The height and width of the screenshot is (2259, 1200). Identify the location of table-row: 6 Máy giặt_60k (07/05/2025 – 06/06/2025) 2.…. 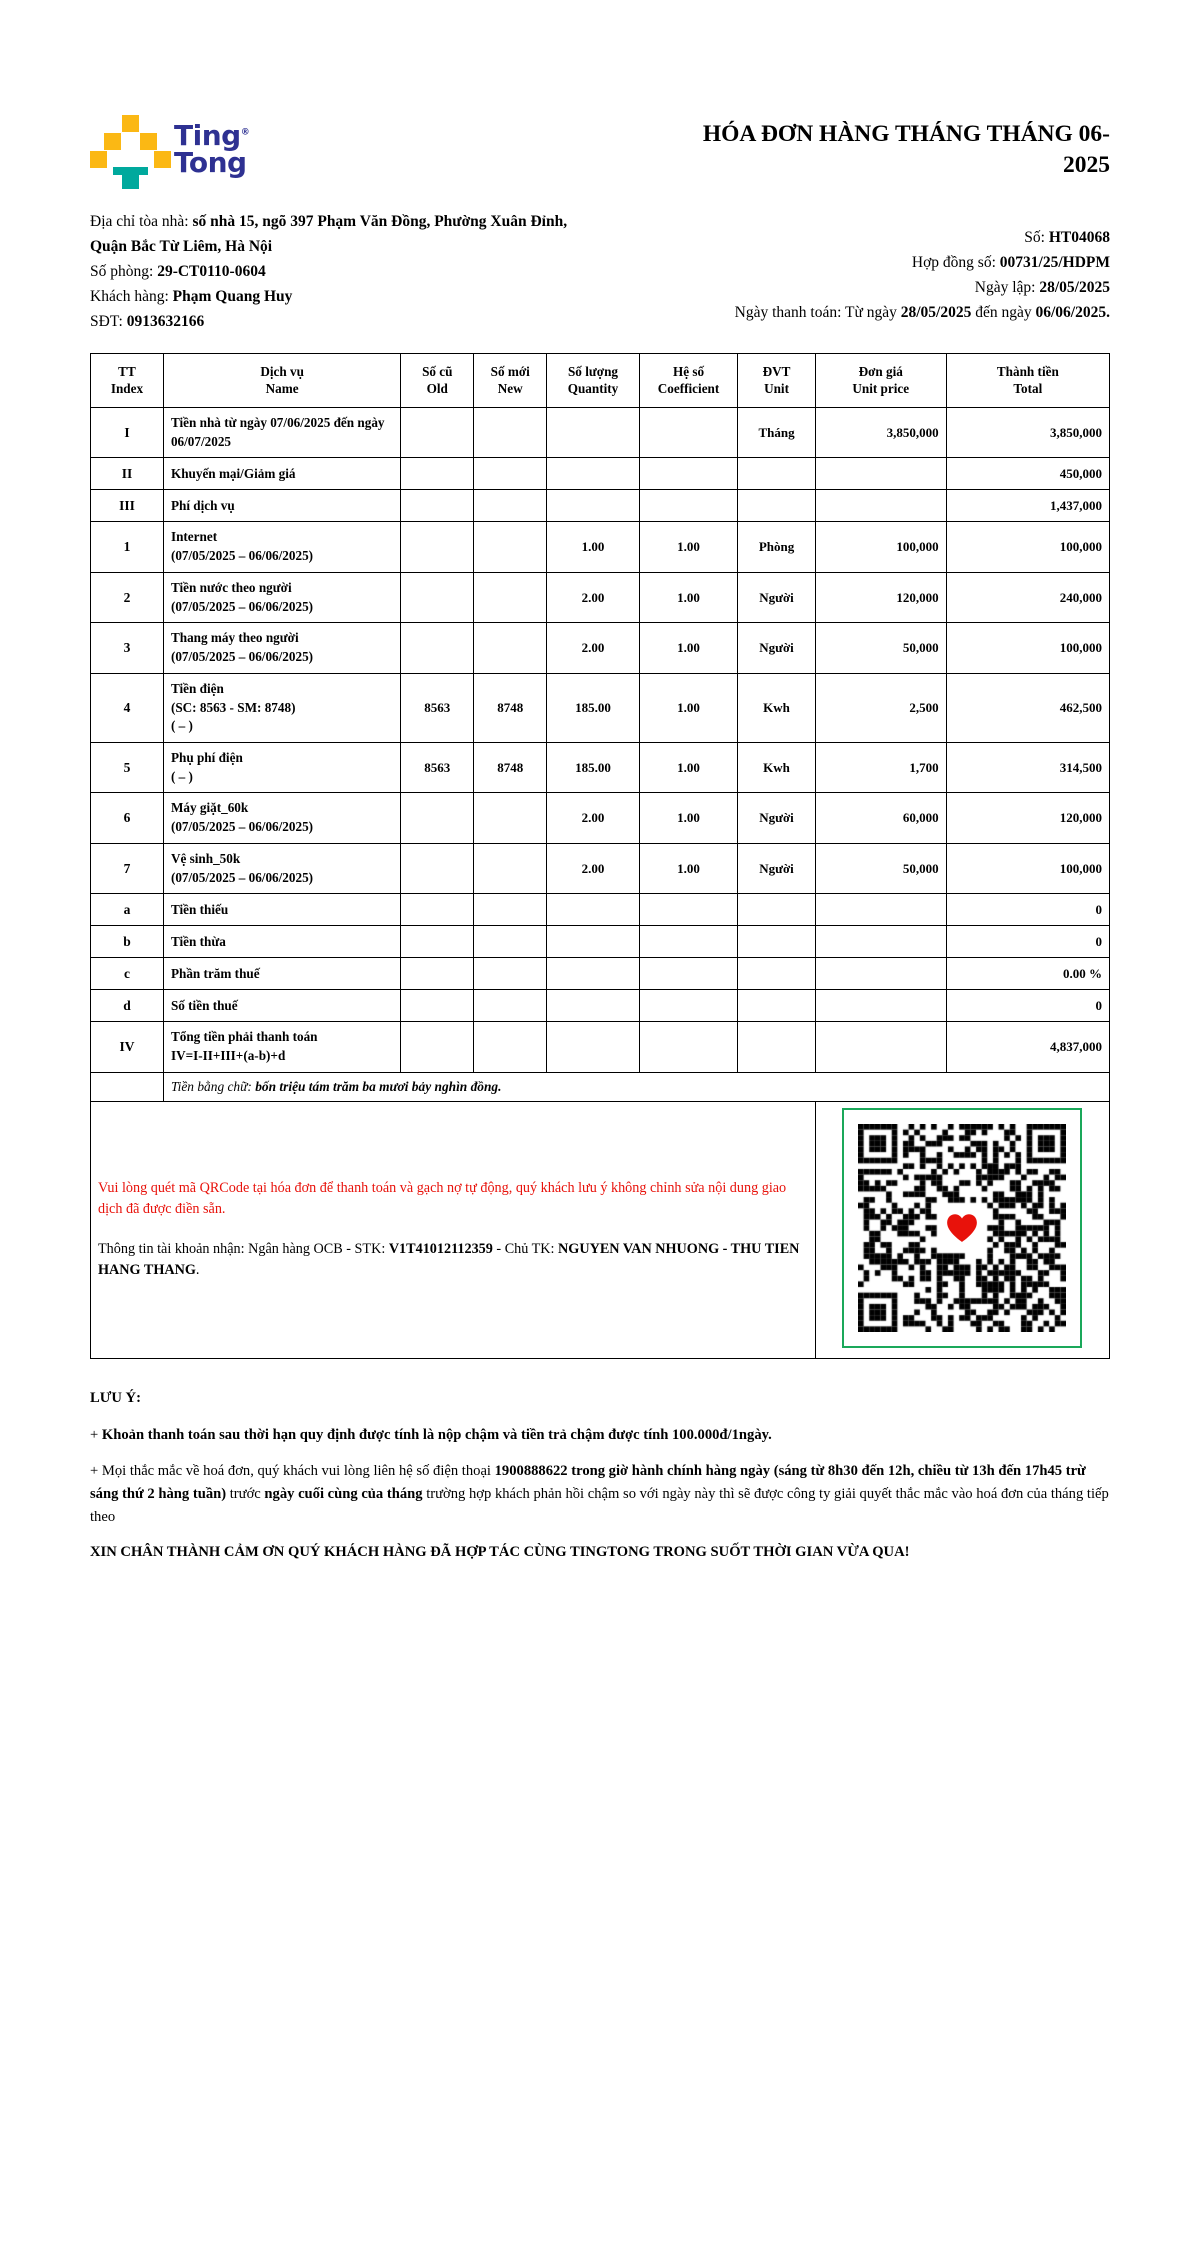
(600, 818).